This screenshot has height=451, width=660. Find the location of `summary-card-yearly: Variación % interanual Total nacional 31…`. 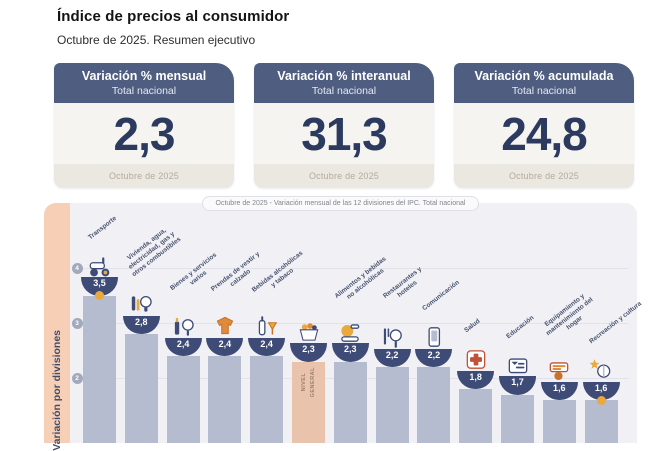

summary-card-yearly: Variación % interanual Total nacional 31… is located at coordinates (344, 125).